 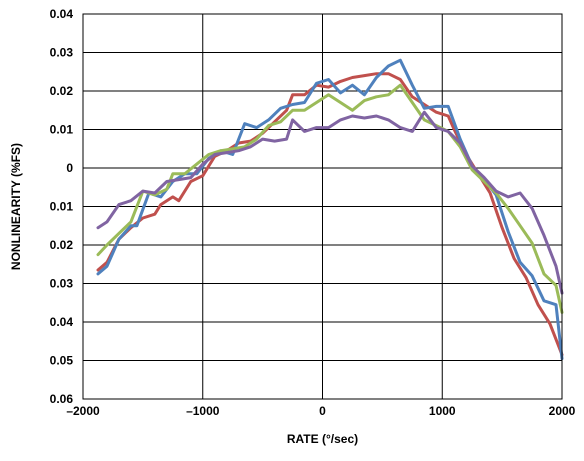 What do you see at coordinates (562, 411) in the screenshot?
I see `x-tick-label: 2000` at bounding box center [562, 411].